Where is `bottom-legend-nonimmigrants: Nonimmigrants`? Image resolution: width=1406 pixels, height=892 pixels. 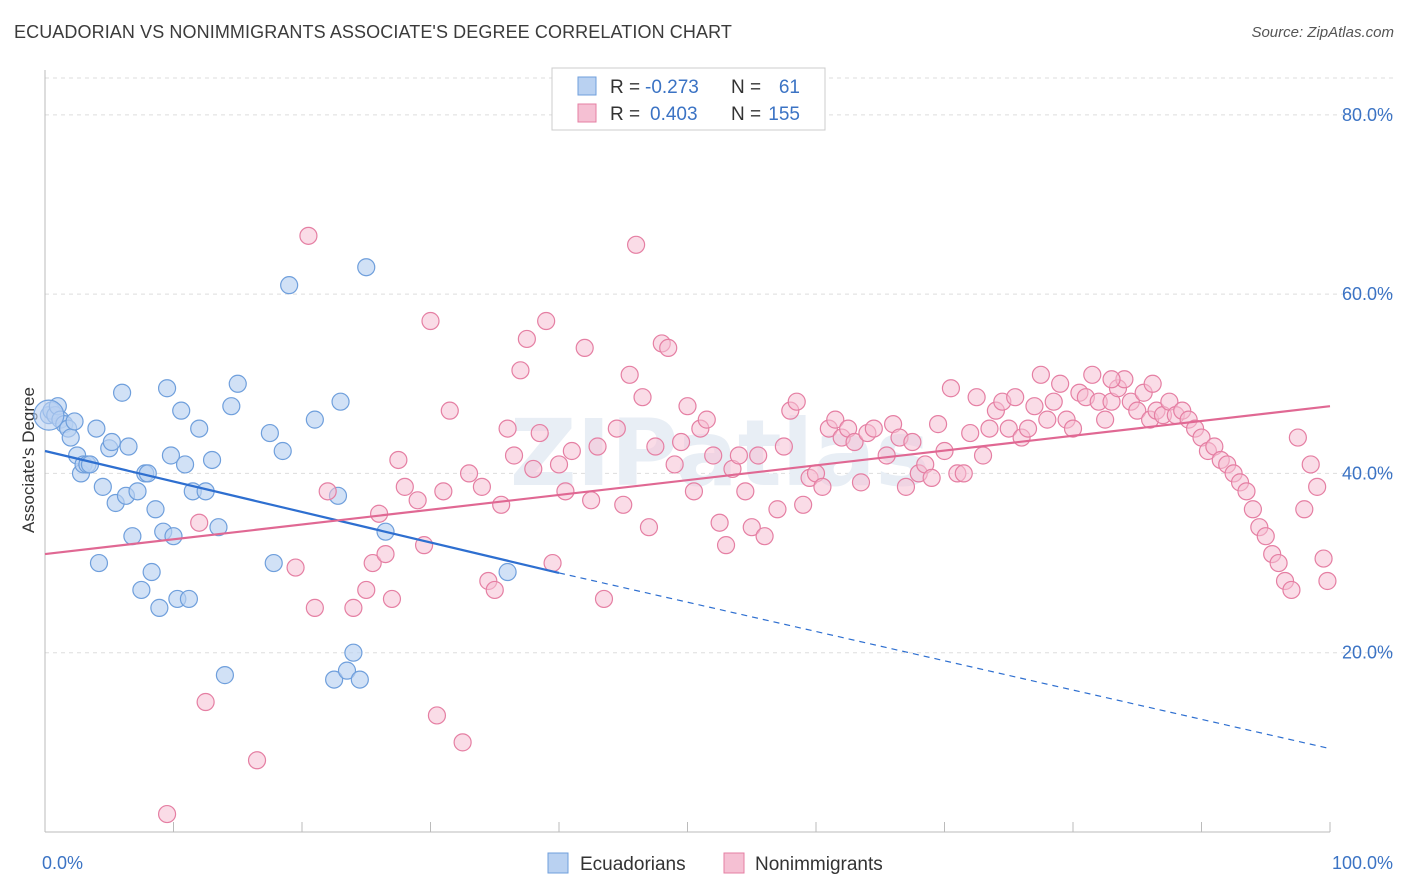
bottom-legend-nonimmigrants: Nonimmigrants is located at coordinates (819, 864).